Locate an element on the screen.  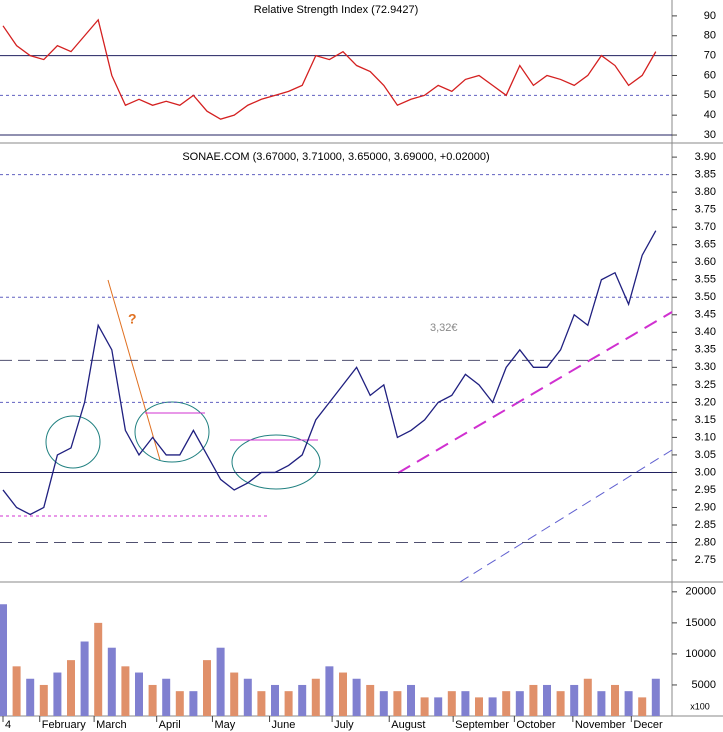
x-tick-label: July is located at coordinates (344, 725).